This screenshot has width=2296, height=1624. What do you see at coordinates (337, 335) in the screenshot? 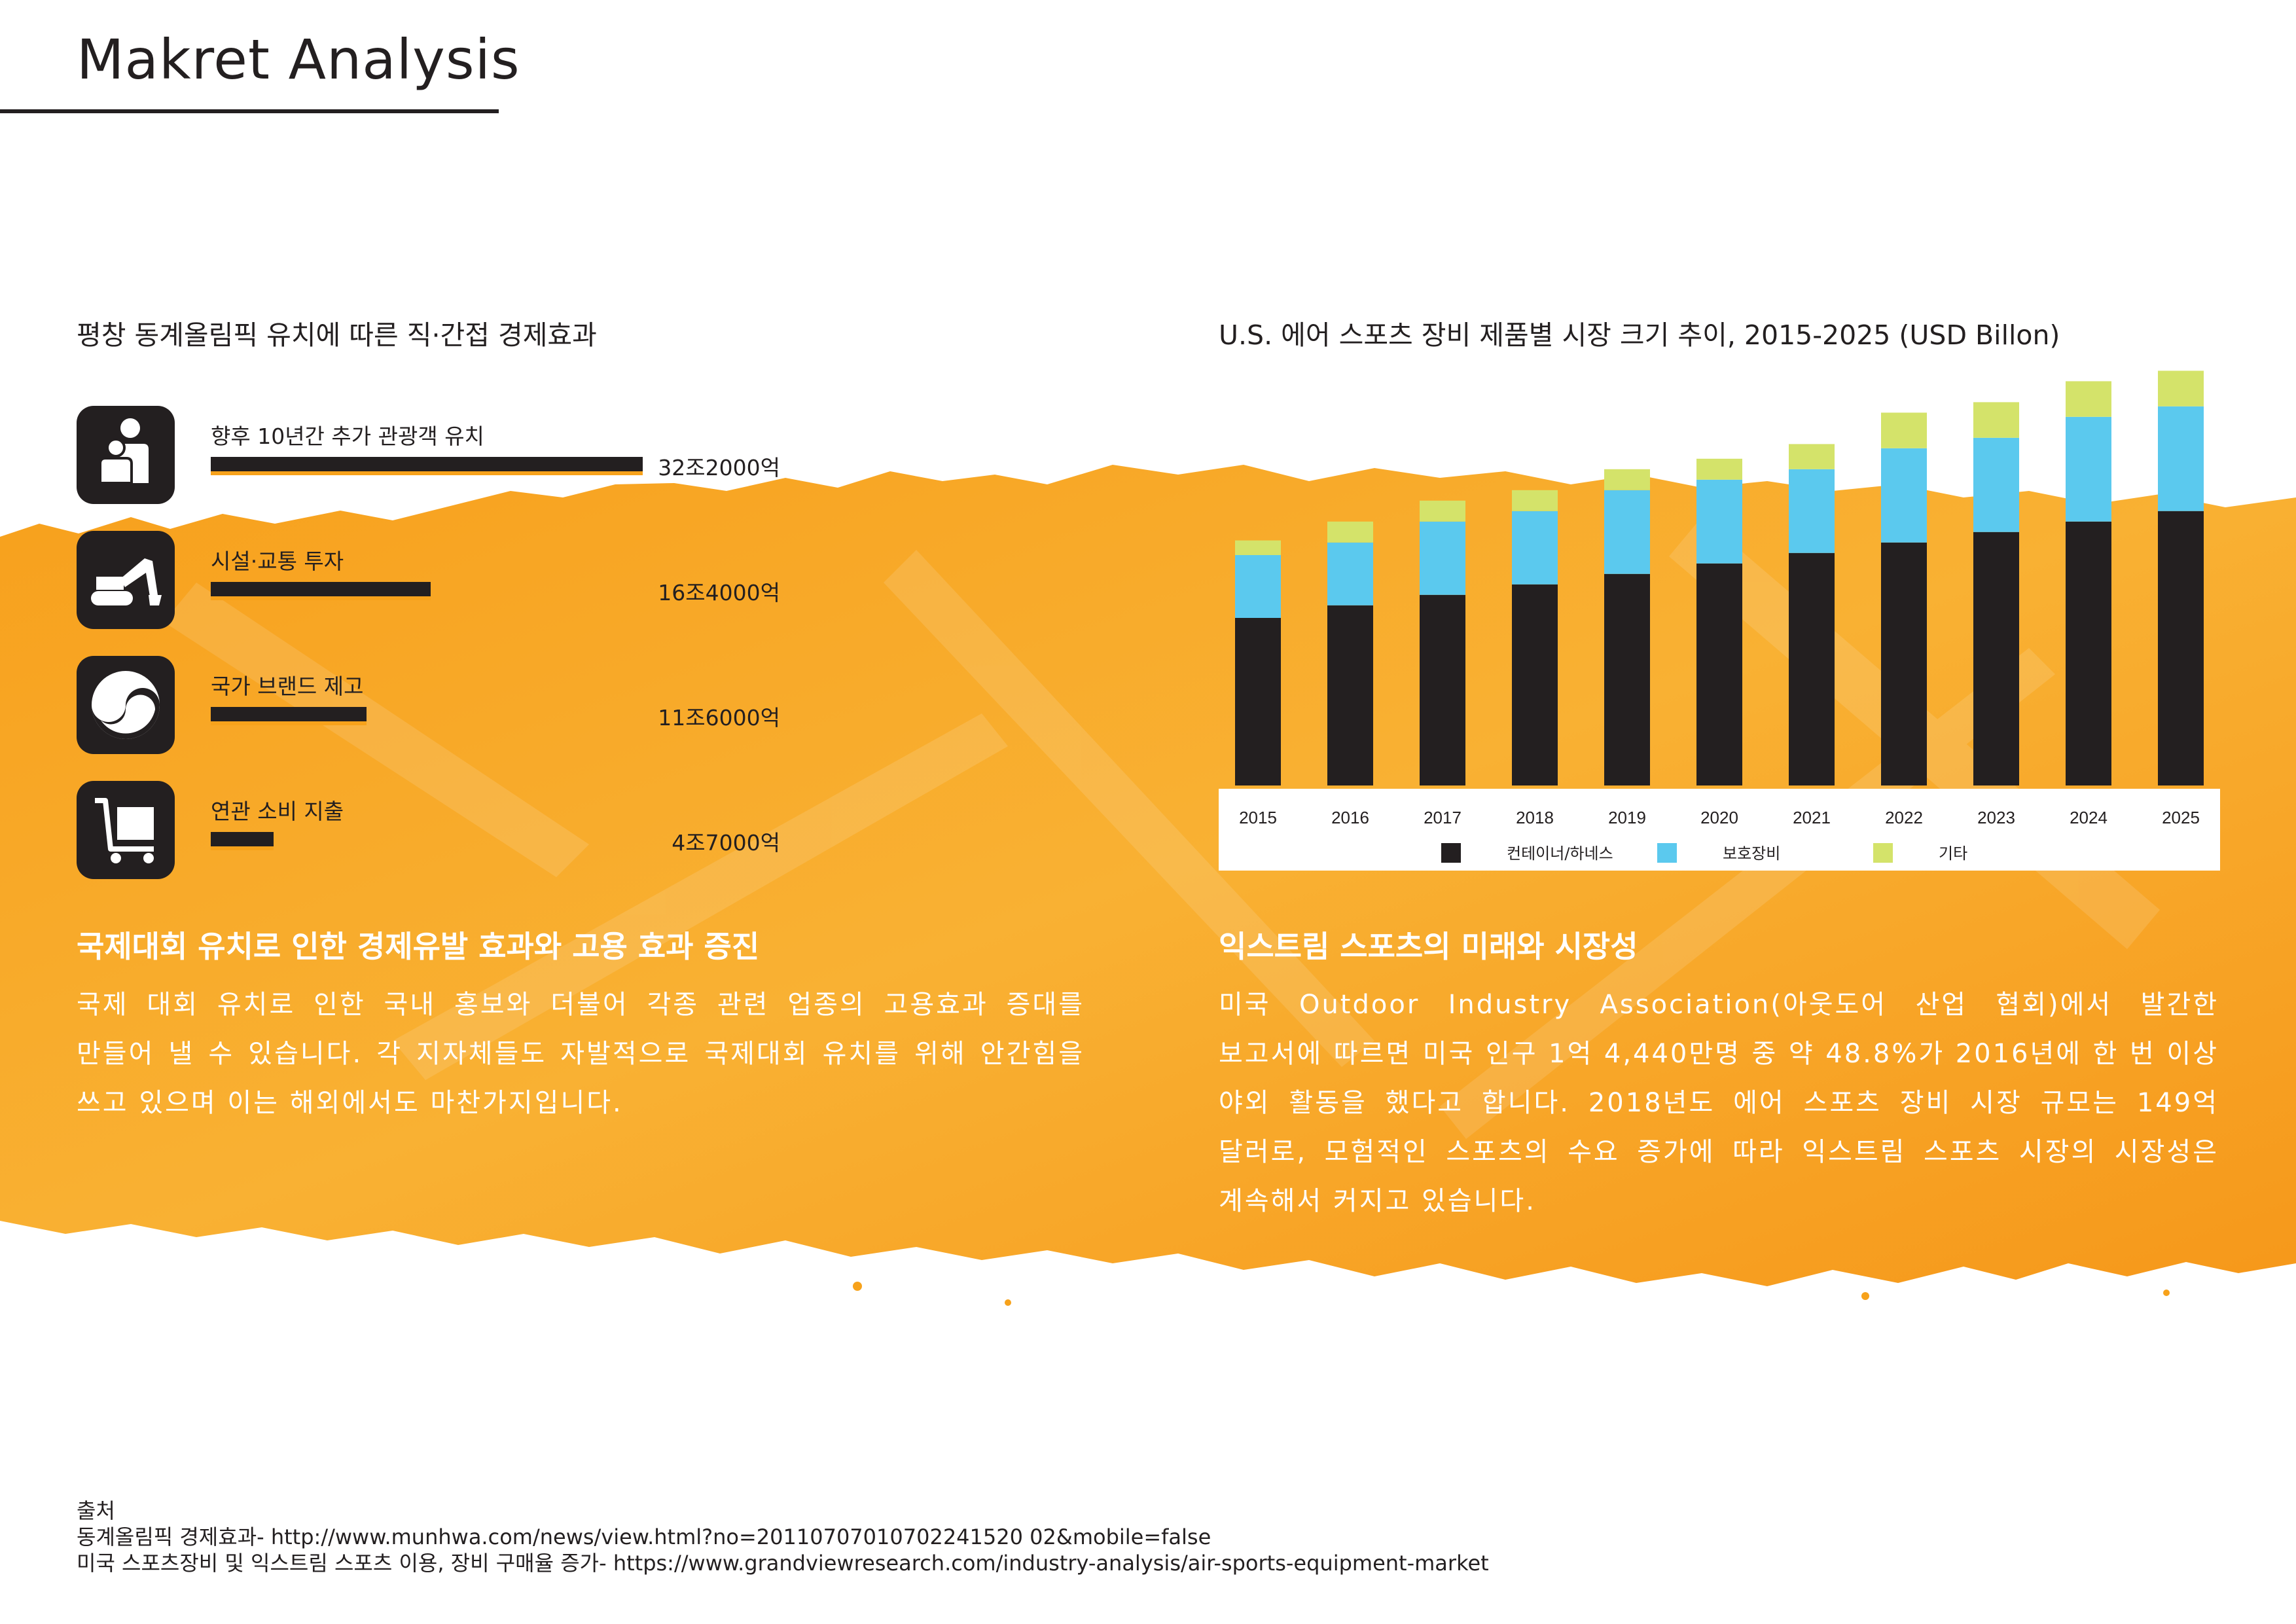
I see `economic-effect-heading: 평창 동계올림픽 유치에 따른 직·간접 경제효과` at bounding box center [337, 335].